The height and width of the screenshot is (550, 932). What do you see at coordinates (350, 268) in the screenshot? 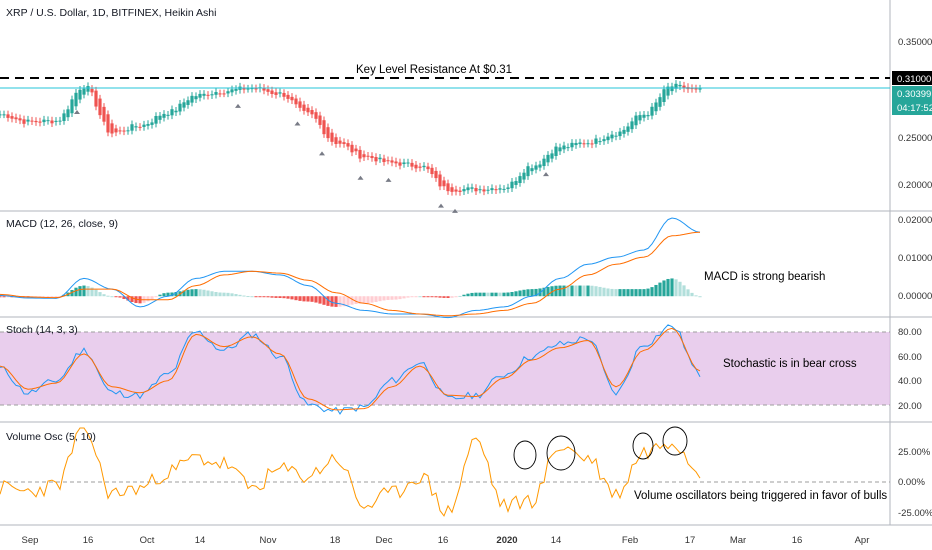
I see `macd-line` at bounding box center [350, 268].